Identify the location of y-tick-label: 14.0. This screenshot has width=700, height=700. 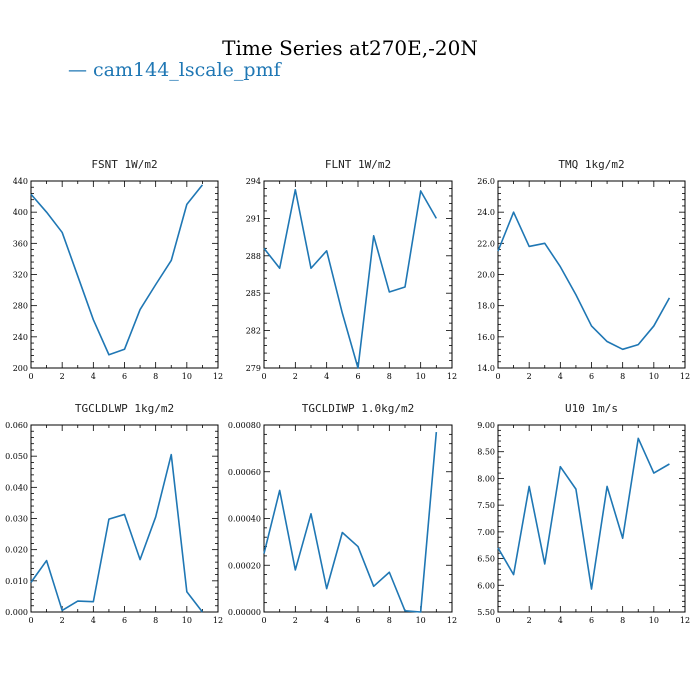
(486, 368).